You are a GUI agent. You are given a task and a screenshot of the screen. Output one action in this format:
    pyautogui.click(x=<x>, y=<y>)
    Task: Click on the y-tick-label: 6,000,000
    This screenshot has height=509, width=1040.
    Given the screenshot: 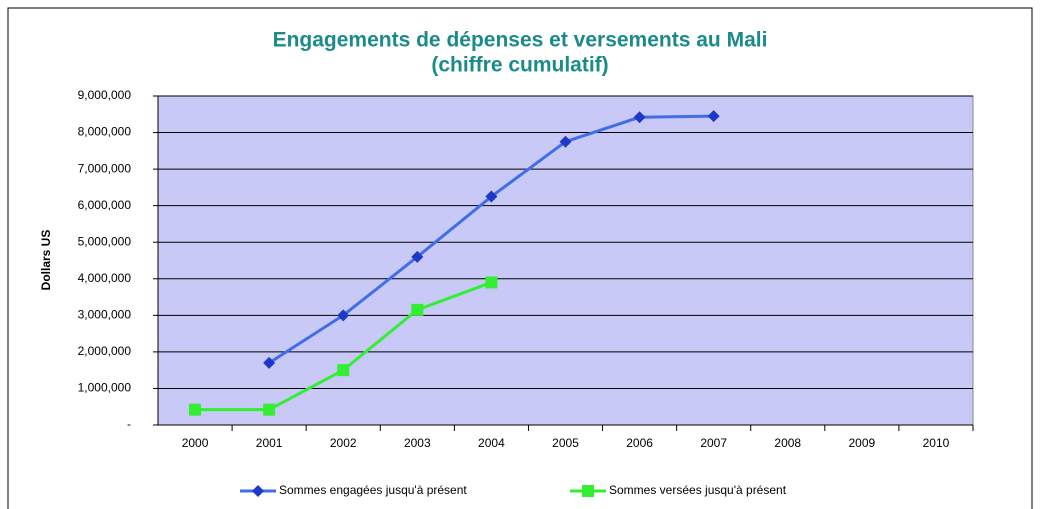 What is the action you would take?
    pyautogui.click(x=105, y=205)
    